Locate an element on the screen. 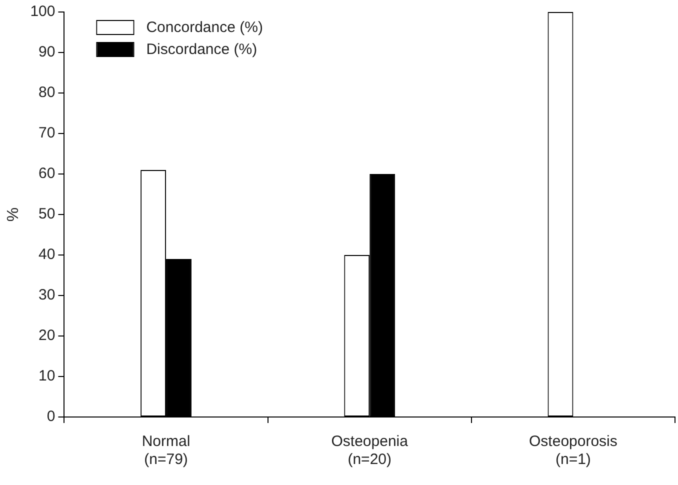 The width and height of the screenshot is (678, 485). y-tick-label: 30 is located at coordinates (47, 295).